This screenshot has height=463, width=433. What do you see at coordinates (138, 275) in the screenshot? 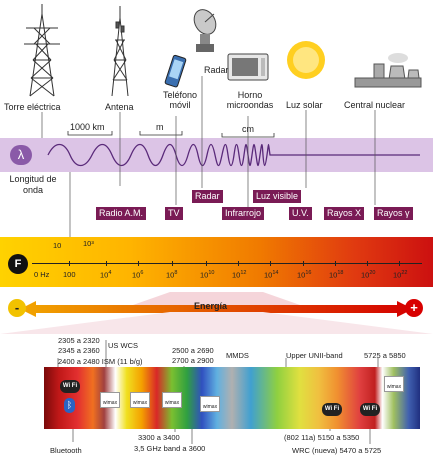
I see `frequency-tick-label: 10⁶` at bounding box center [138, 275].